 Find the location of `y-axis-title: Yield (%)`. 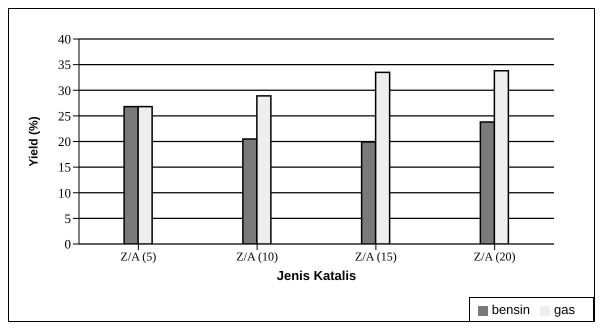

y-axis-title: Yield (%) is located at coordinates (33, 141).